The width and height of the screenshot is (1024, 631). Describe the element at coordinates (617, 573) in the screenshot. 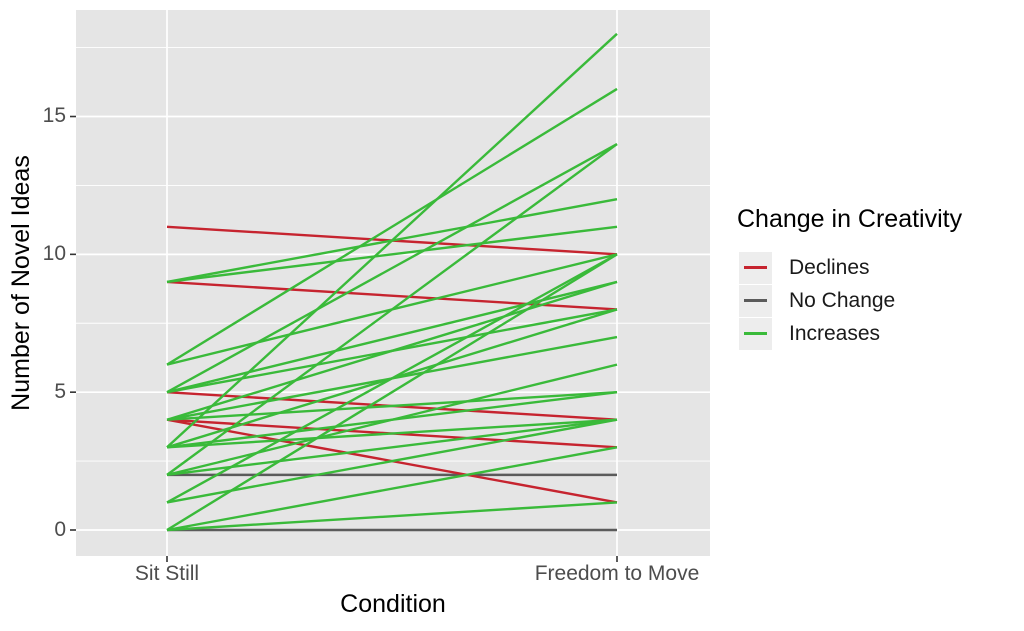

I see `x-tick-label-freedom-to-move: Freedom to Move` at that location.